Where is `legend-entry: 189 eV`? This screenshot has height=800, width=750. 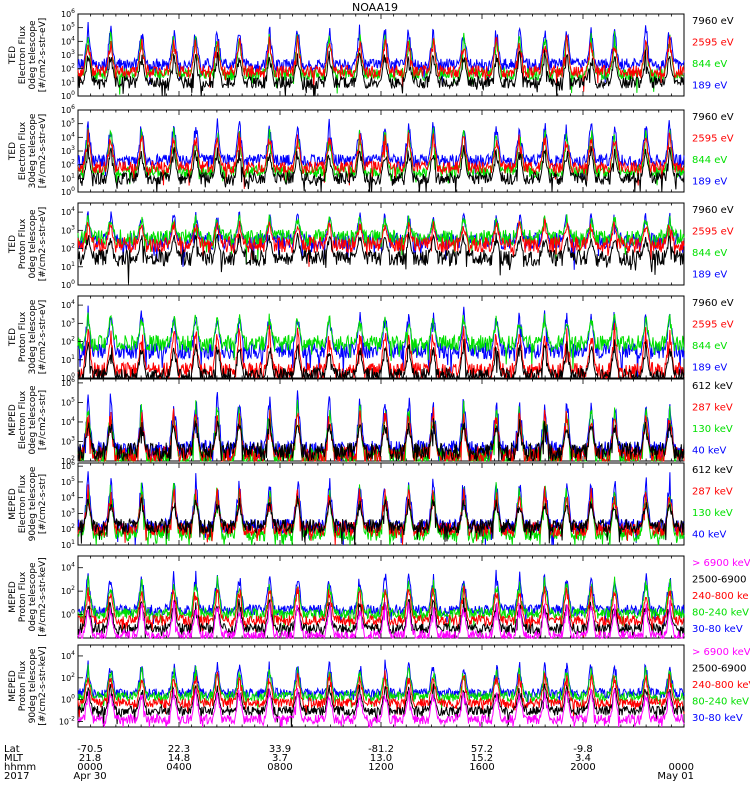 legend-entry: 189 eV is located at coordinates (709, 275).